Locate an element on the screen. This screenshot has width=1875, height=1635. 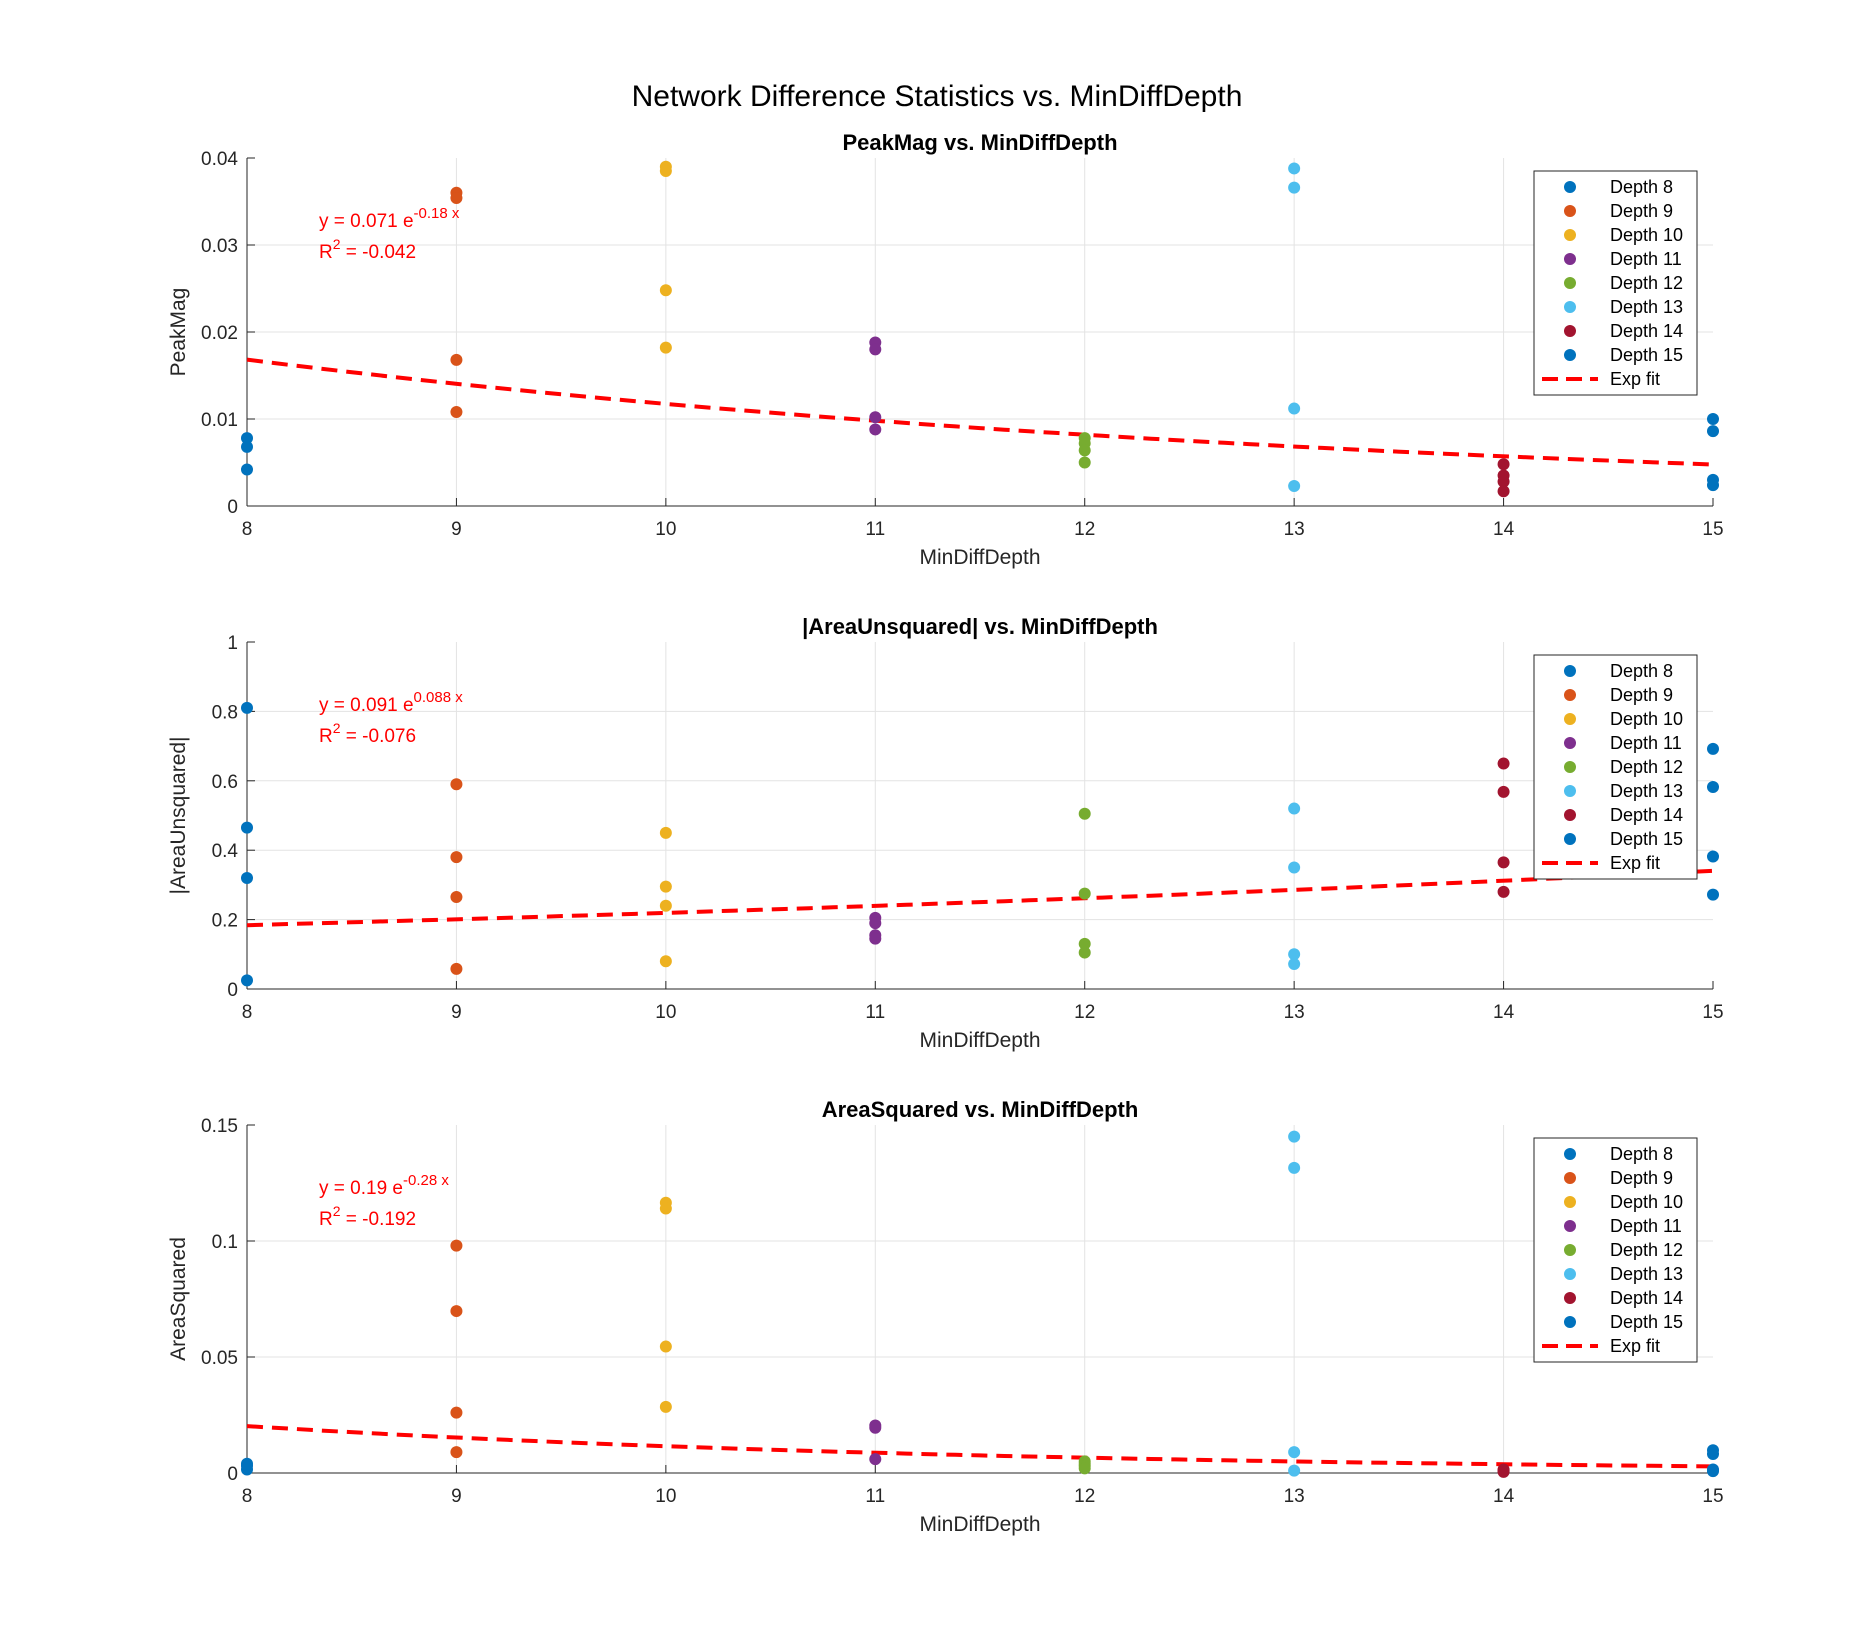
legend-label: Depth 12 is located at coordinates (1646, 283).